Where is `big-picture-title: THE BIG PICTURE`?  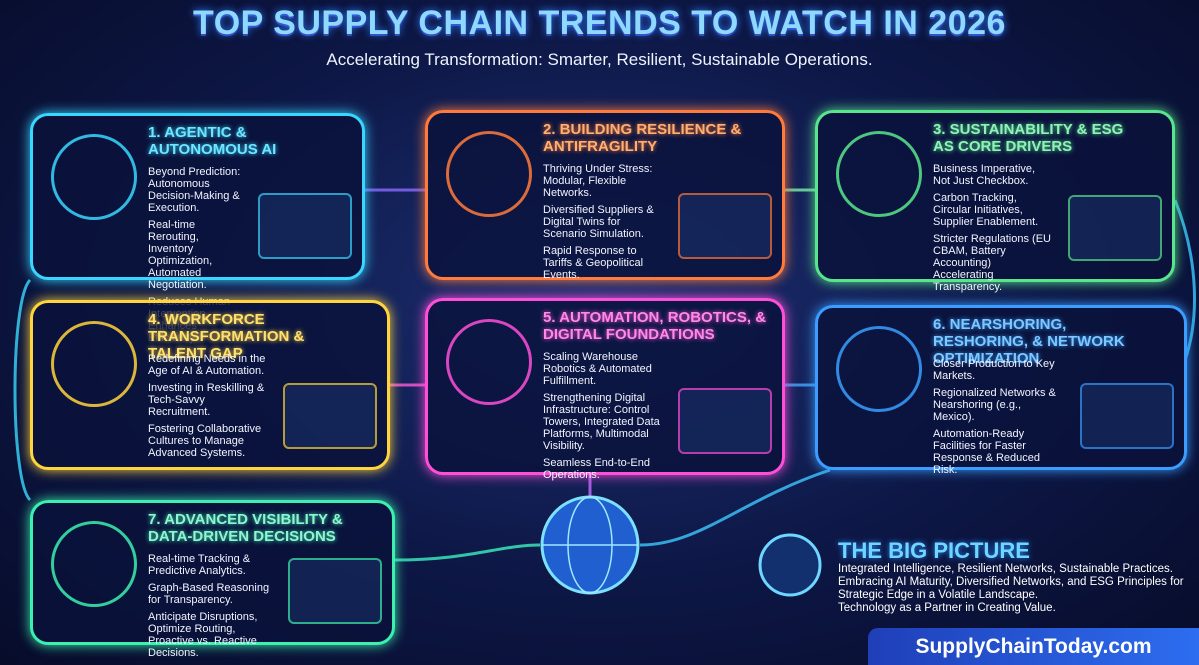
big-picture-title: THE BIG PICTURE is located at coordinates (934, 550).